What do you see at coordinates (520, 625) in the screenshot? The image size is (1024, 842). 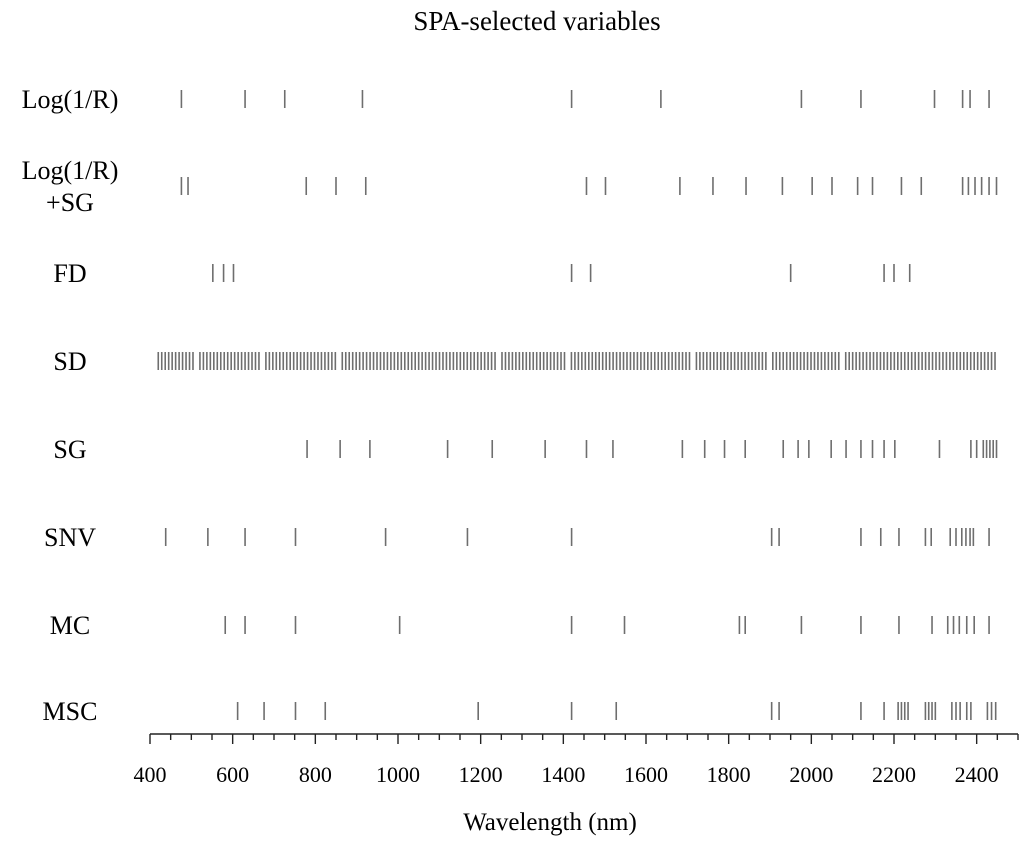 I see `row-mc: MC` at bounding box center [520, 625].